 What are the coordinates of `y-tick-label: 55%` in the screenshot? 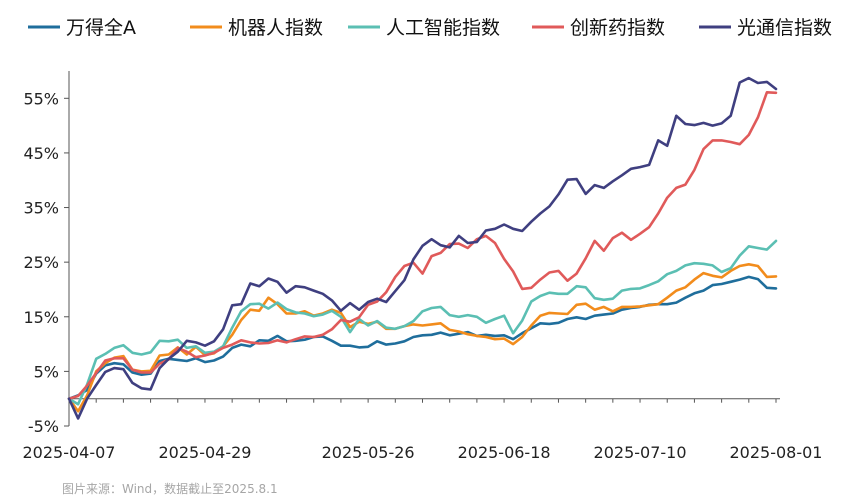 It's located at (41, 98).